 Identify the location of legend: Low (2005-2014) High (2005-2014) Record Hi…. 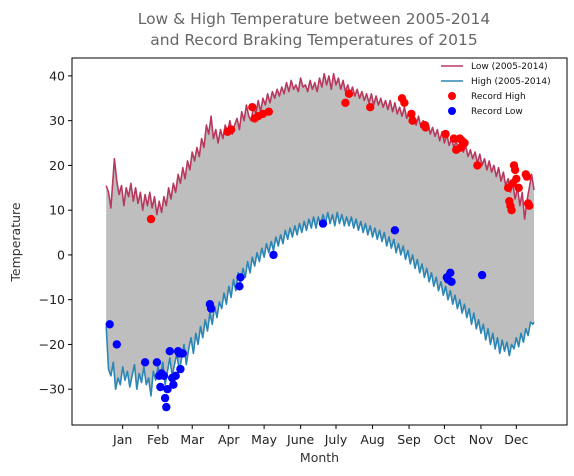
(496, 89).